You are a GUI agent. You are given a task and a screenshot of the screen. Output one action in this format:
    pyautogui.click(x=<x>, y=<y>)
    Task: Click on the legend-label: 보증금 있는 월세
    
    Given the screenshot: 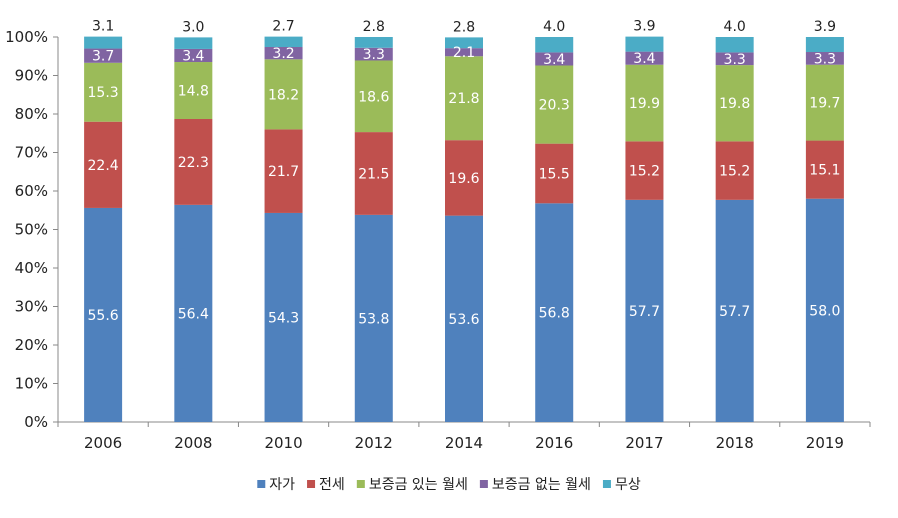 What is the action you would take?
    pyautogui.click(x=418, y=485)
    